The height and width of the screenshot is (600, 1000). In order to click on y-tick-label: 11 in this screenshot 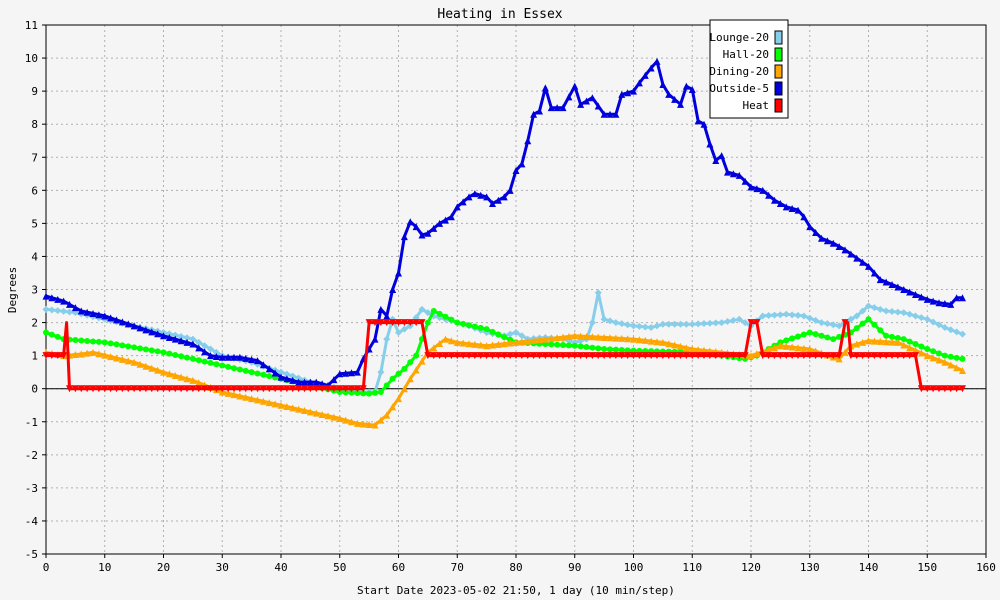, I will do `click(31, 25)`.